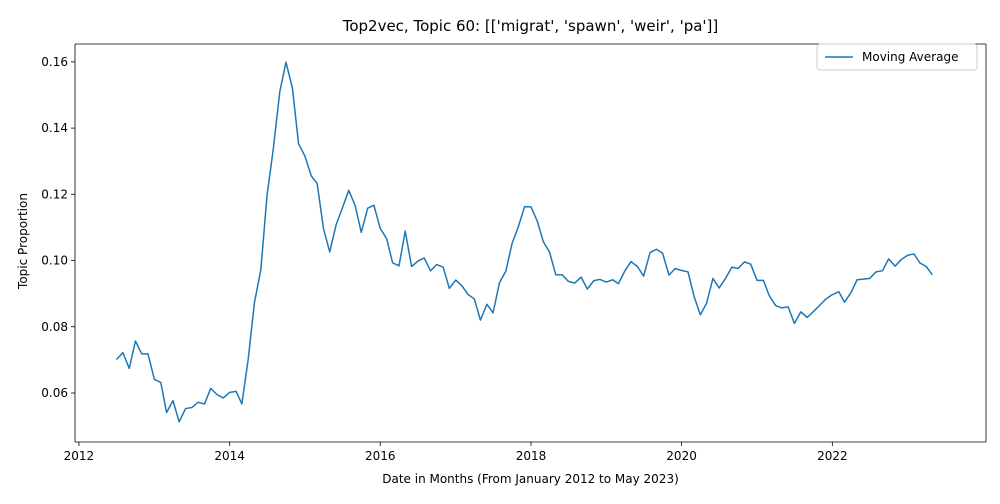 The image size is (1000, 504). What do you see at coordinates (380, 456) in the screenshot?
I see `x-tick-label: 2016` at bounding box center [380, 456].